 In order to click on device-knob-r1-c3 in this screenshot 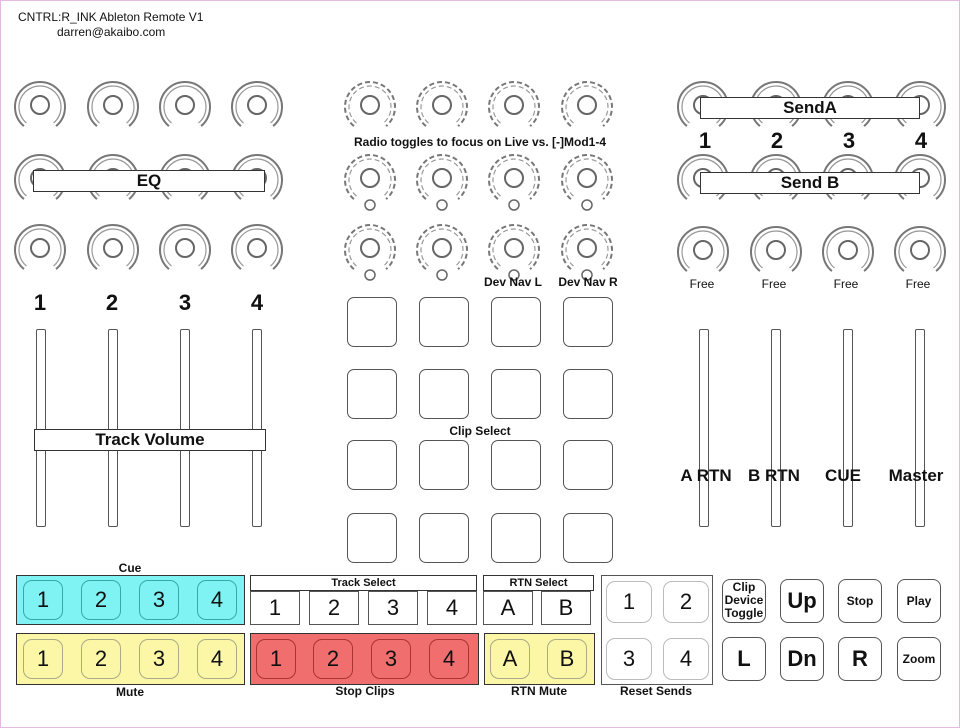, I will do `click(514, 107)`.